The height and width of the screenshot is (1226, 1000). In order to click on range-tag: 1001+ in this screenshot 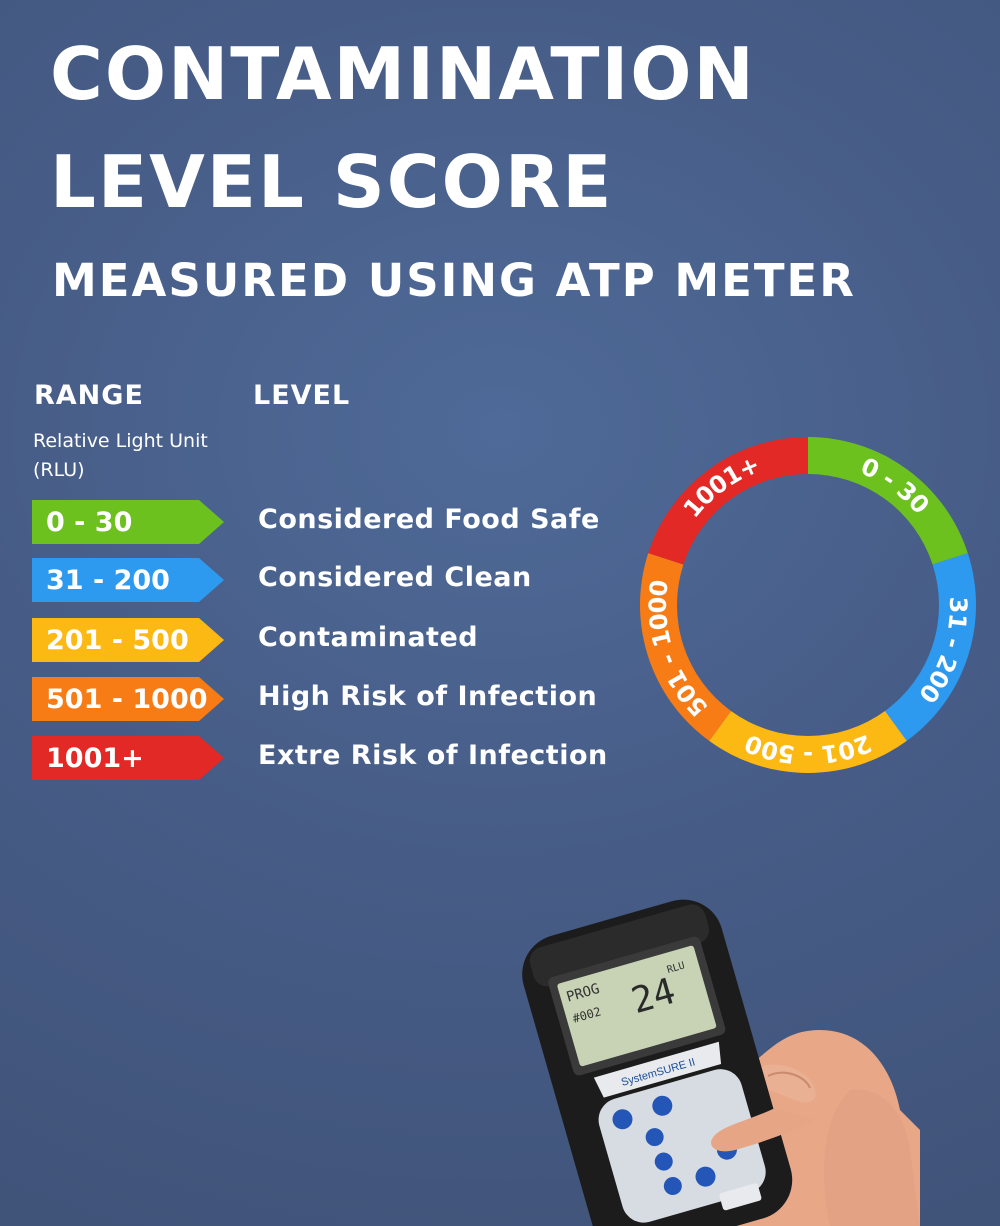, I will do `click(128, 758)`.